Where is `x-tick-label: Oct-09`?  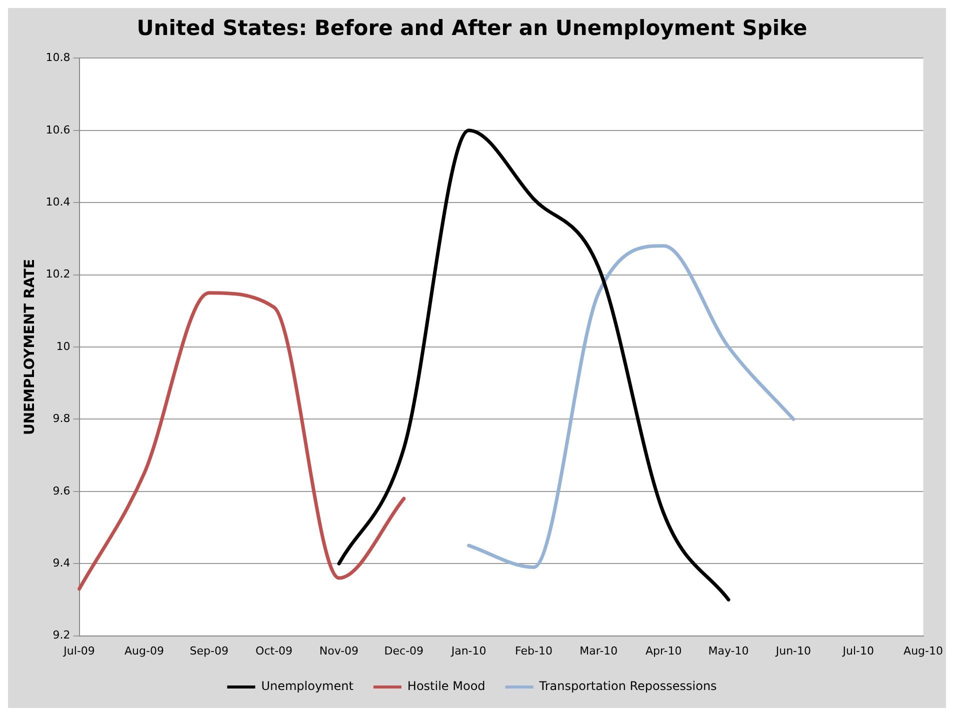 x-tick-label: Oct-09 is located at coordinates (274, 651).